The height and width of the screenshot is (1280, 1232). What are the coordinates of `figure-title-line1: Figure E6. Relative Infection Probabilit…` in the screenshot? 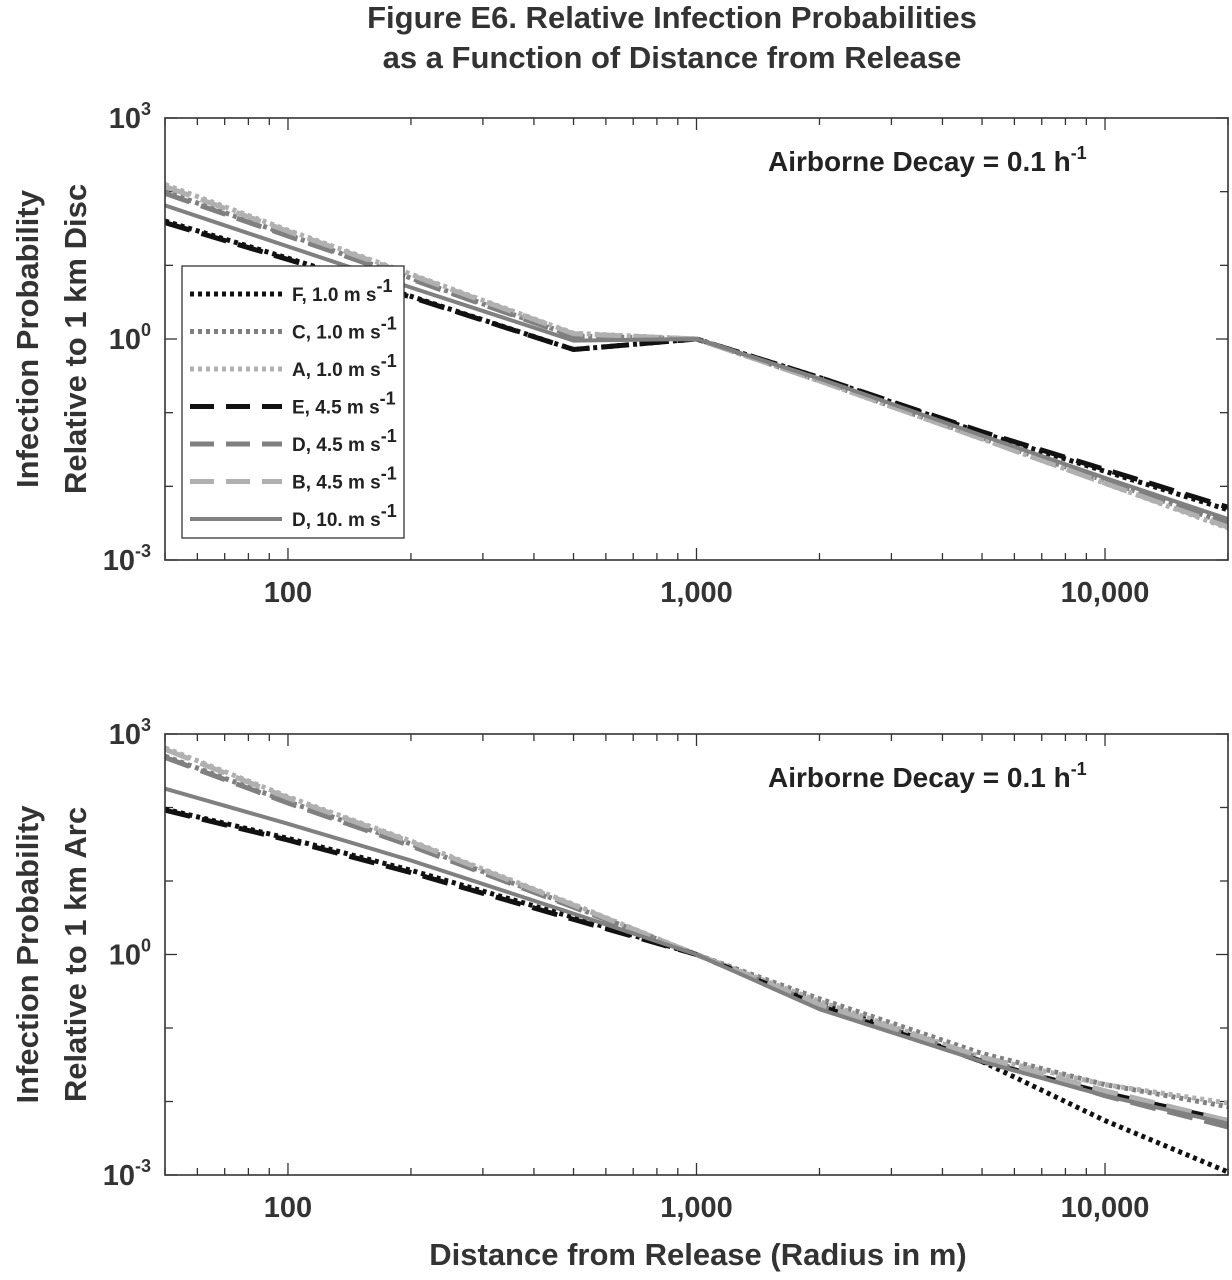 It's located at (672, 17).